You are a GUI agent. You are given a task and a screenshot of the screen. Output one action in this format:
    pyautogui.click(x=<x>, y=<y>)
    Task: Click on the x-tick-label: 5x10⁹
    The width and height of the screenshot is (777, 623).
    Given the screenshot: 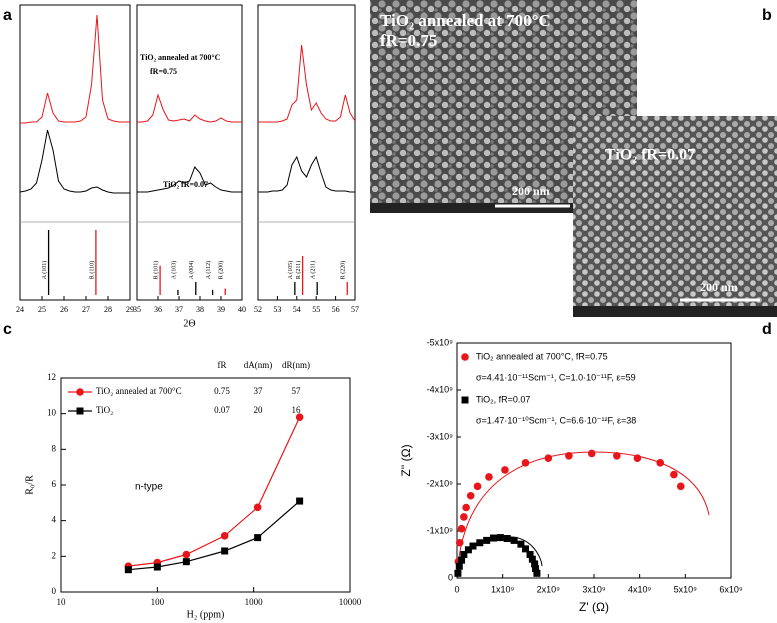 What is the action you would take?
    pyautogui.click(x=686, y=589)
    